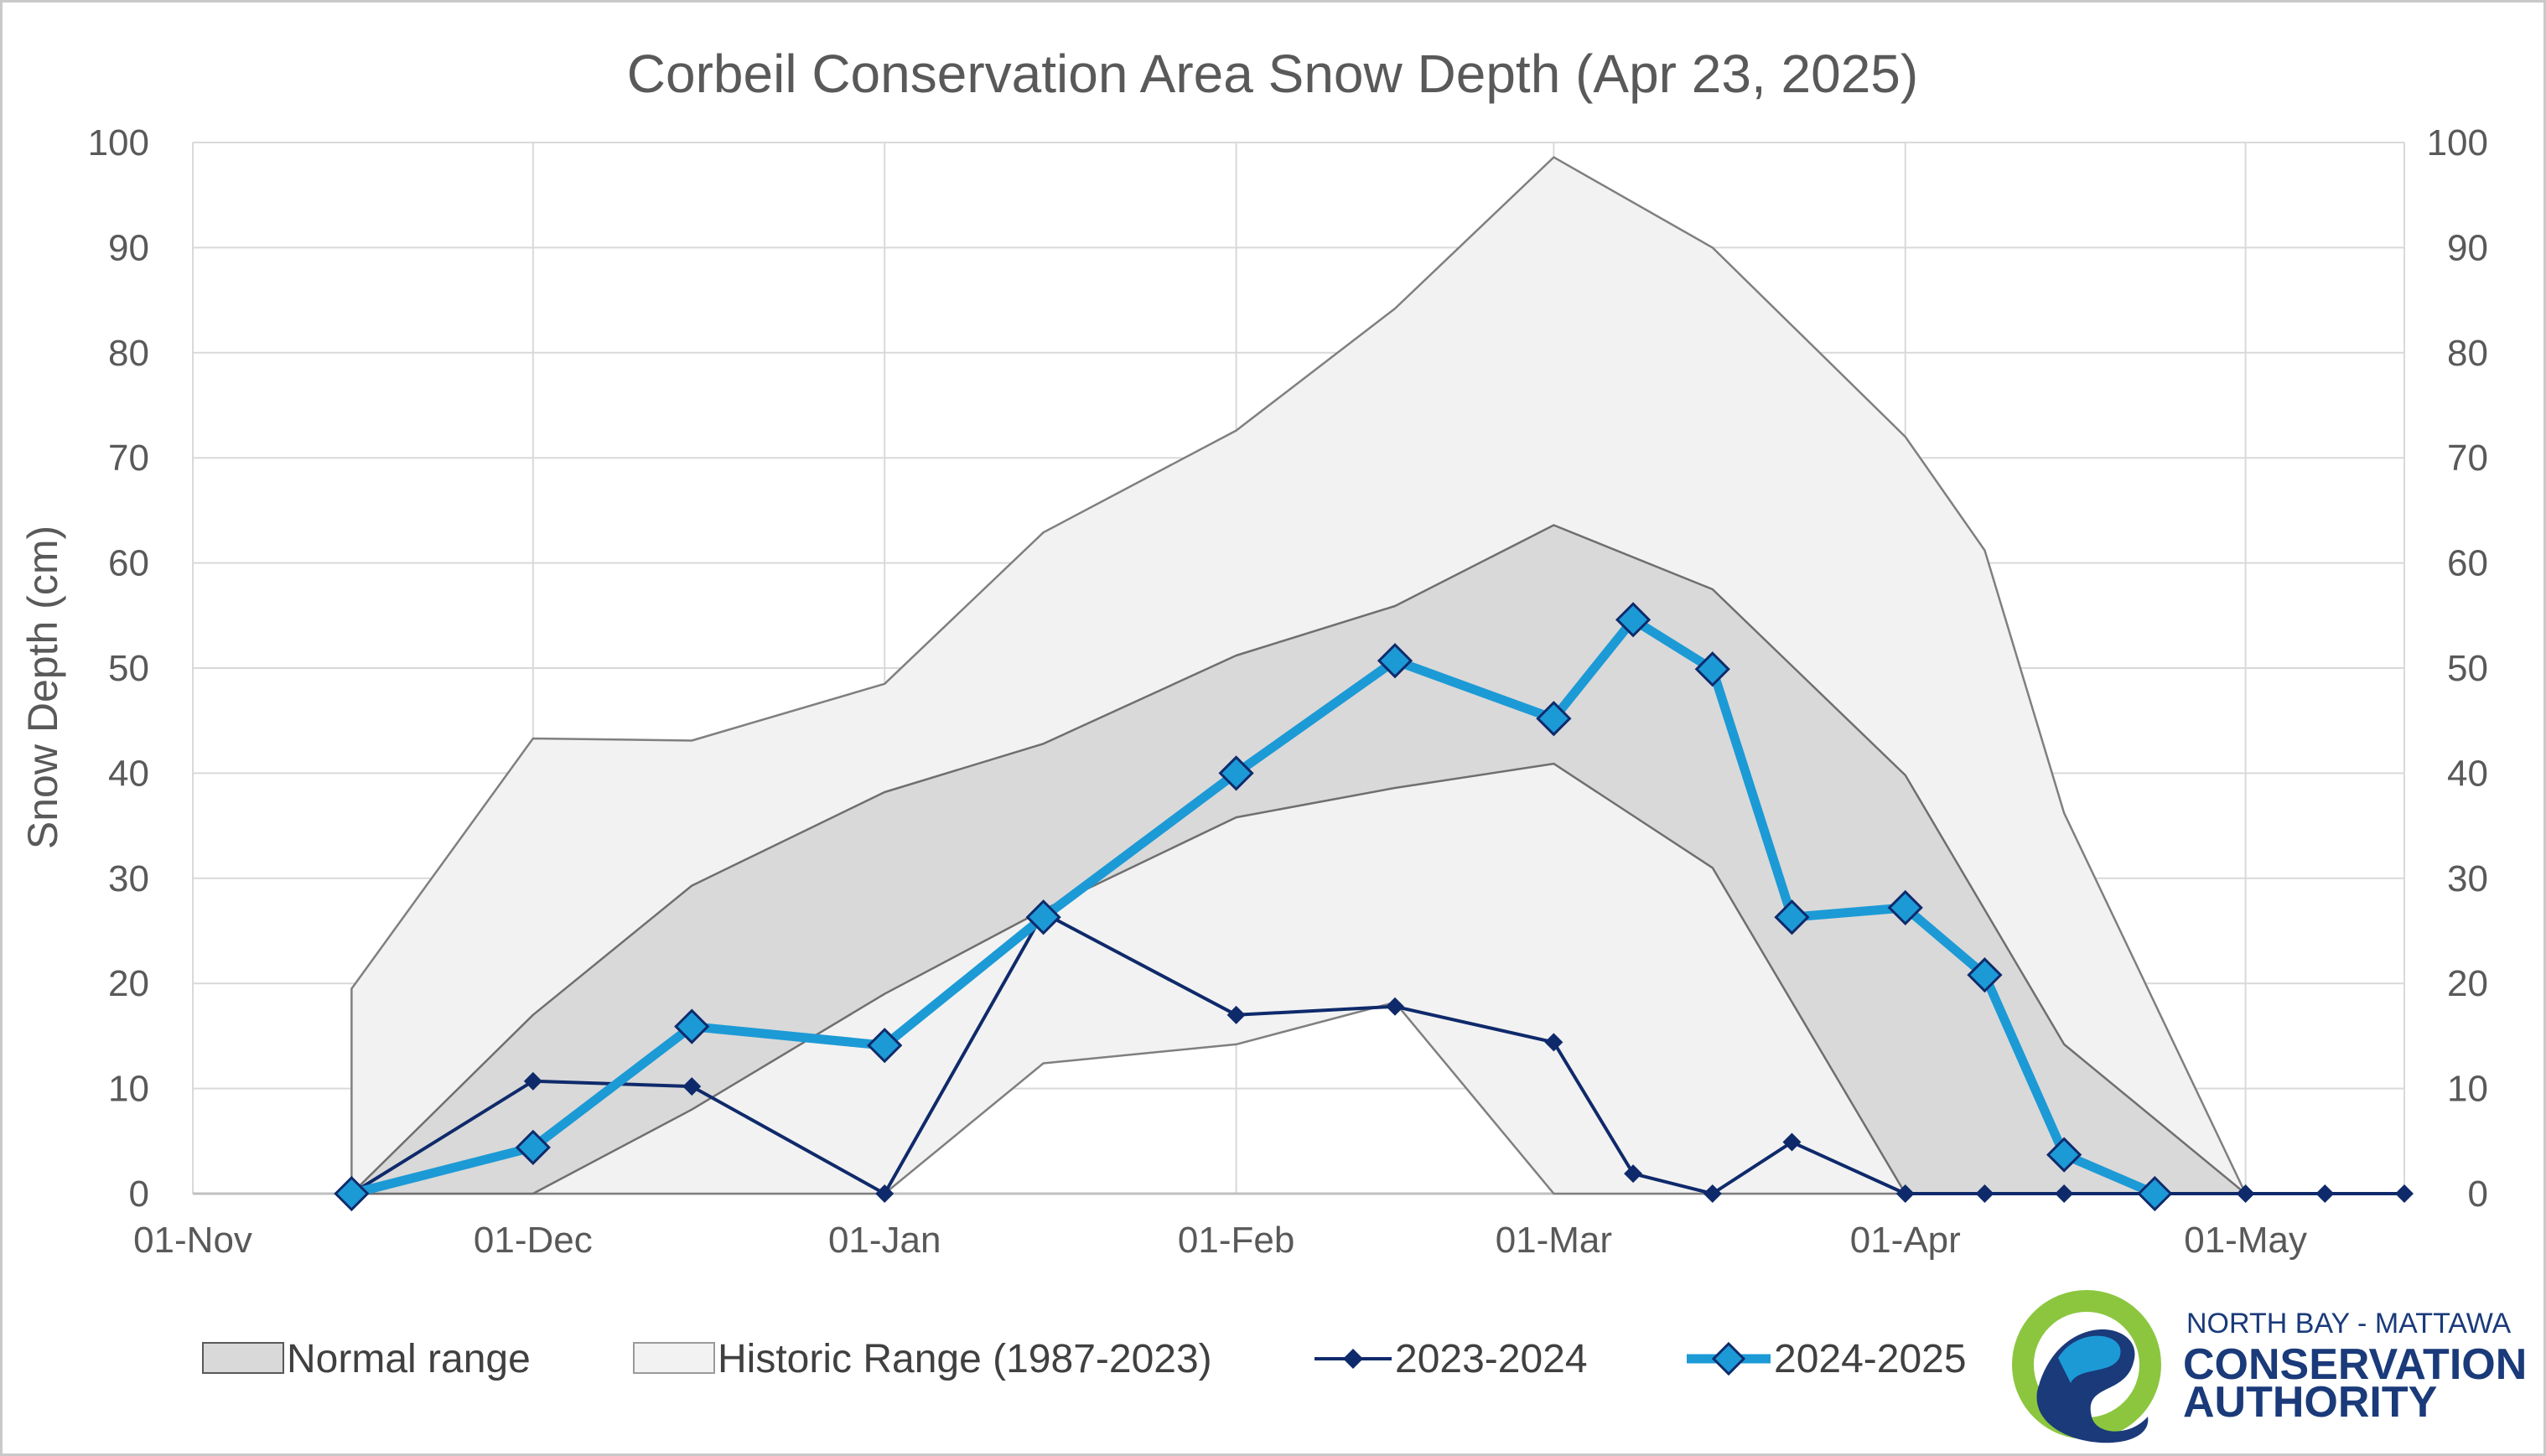 Image resolution: width=2546 pixels, height=1456 pixels. I want to click on y-tick-label-left: 10, so click(128, 1089).